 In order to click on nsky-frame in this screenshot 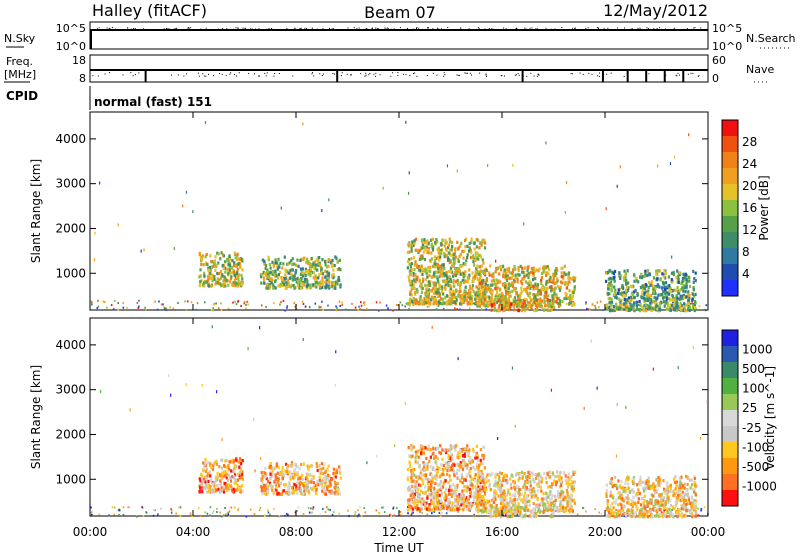, I will do `click(399, 35)`.